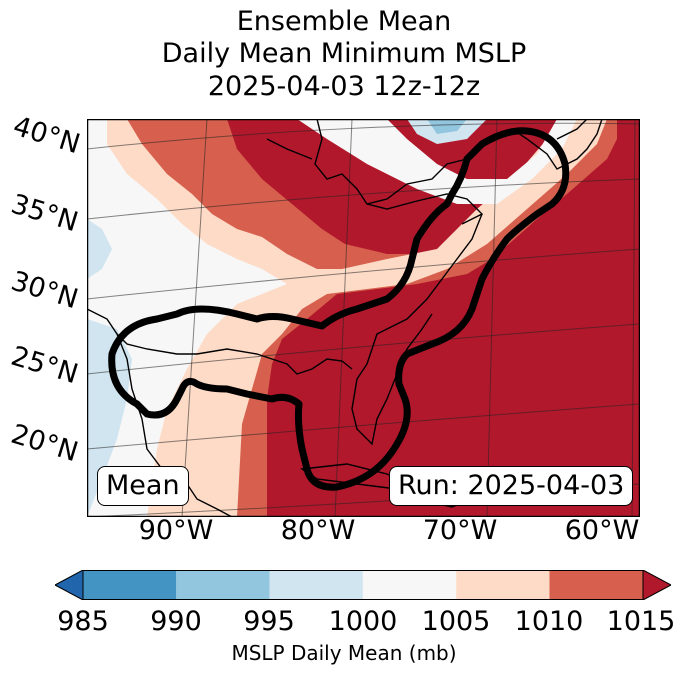 This screenshot has height=674, width=688. What do you see at coordinates (46, 135) in the screenshot?
I see `lat-label-40: 40°N` at bounding box center [46, 135].